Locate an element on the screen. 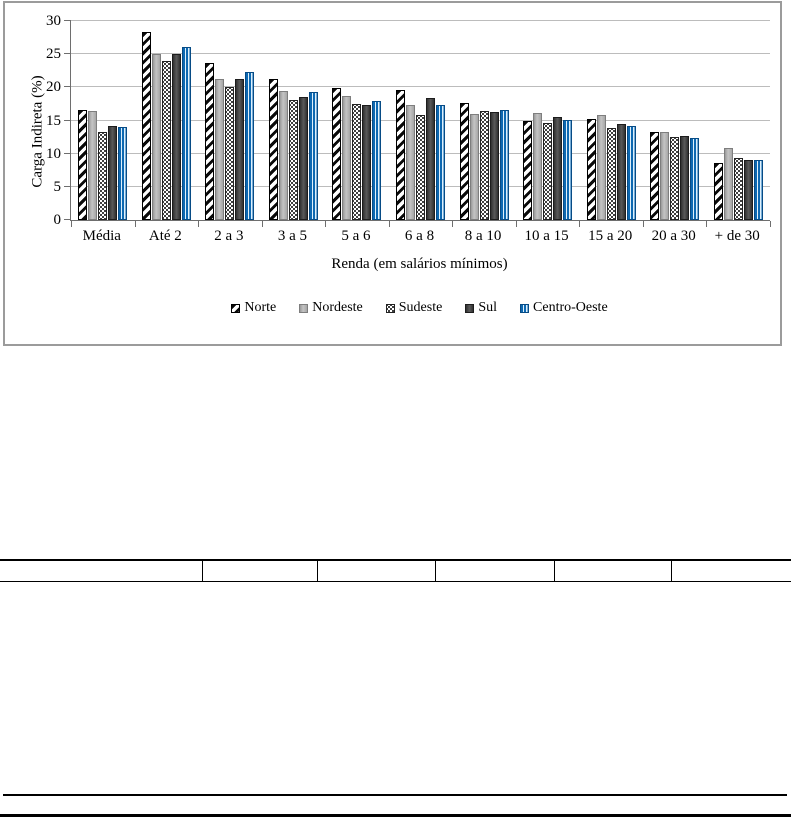 The image size is (791, 818). horizontal-rule-upper is located at coordinates (395, 795).